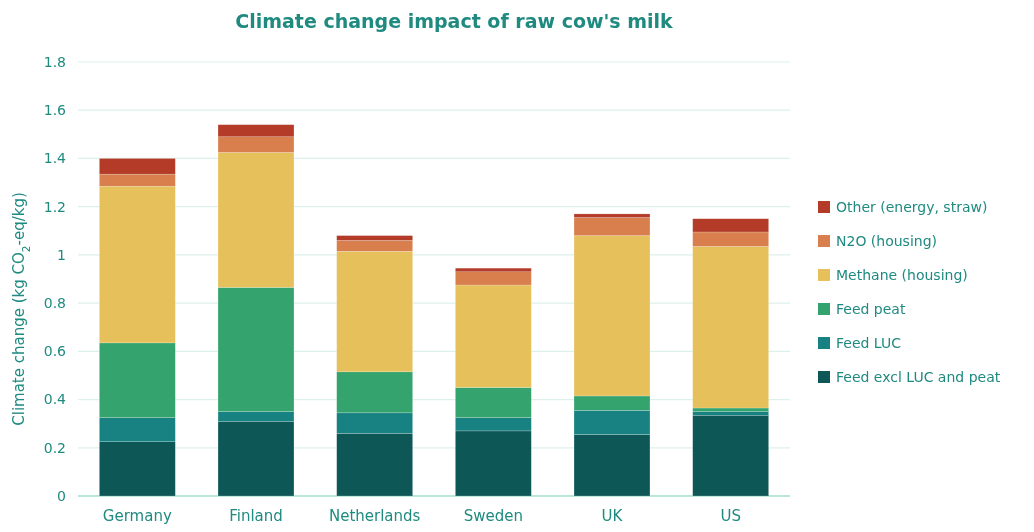 The image size is (1034, 532). Describe the element at coordinates (730, 455) in the screenshot. I see `bar` at that location.